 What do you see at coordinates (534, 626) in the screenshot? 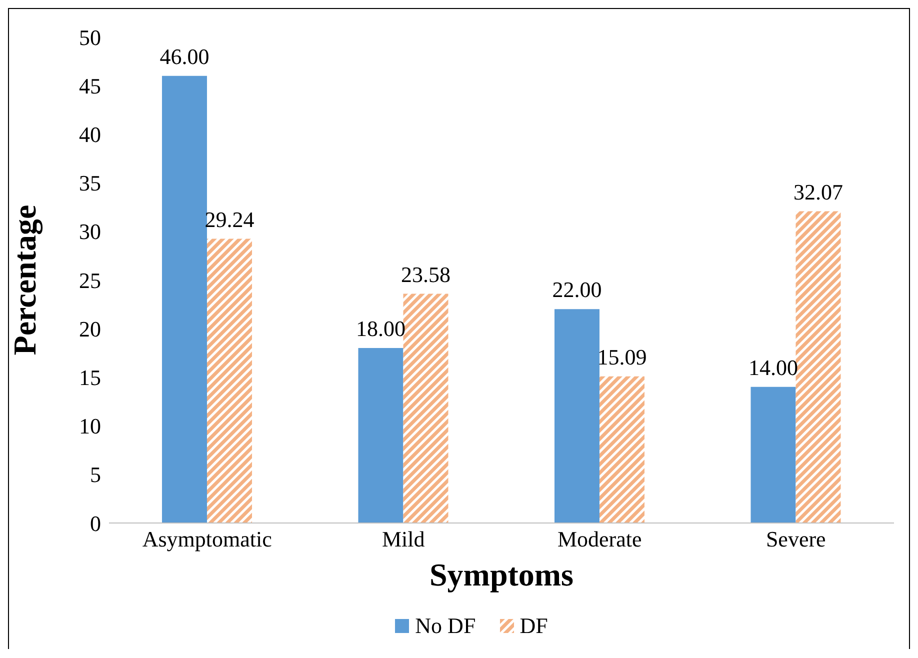
I see `legend-label: DF` at bounding box center [534, 626].